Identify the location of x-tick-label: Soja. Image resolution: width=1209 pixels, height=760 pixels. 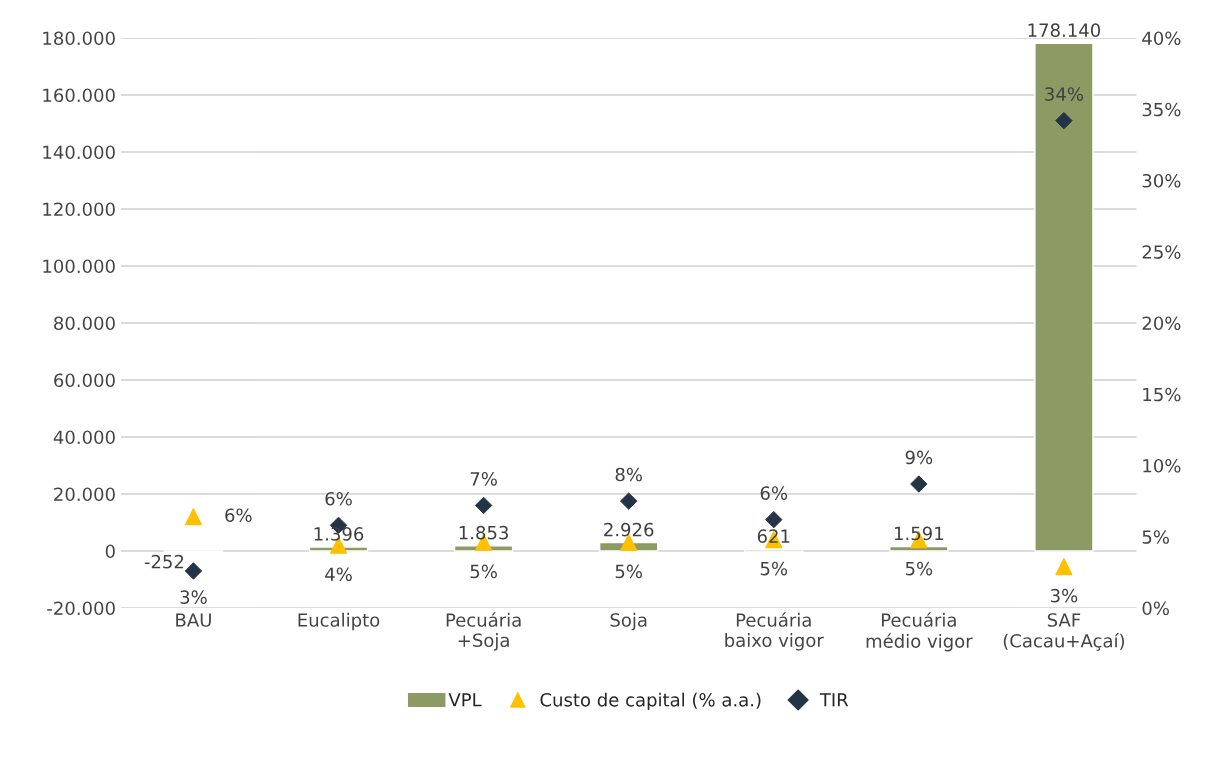
(628, 621).